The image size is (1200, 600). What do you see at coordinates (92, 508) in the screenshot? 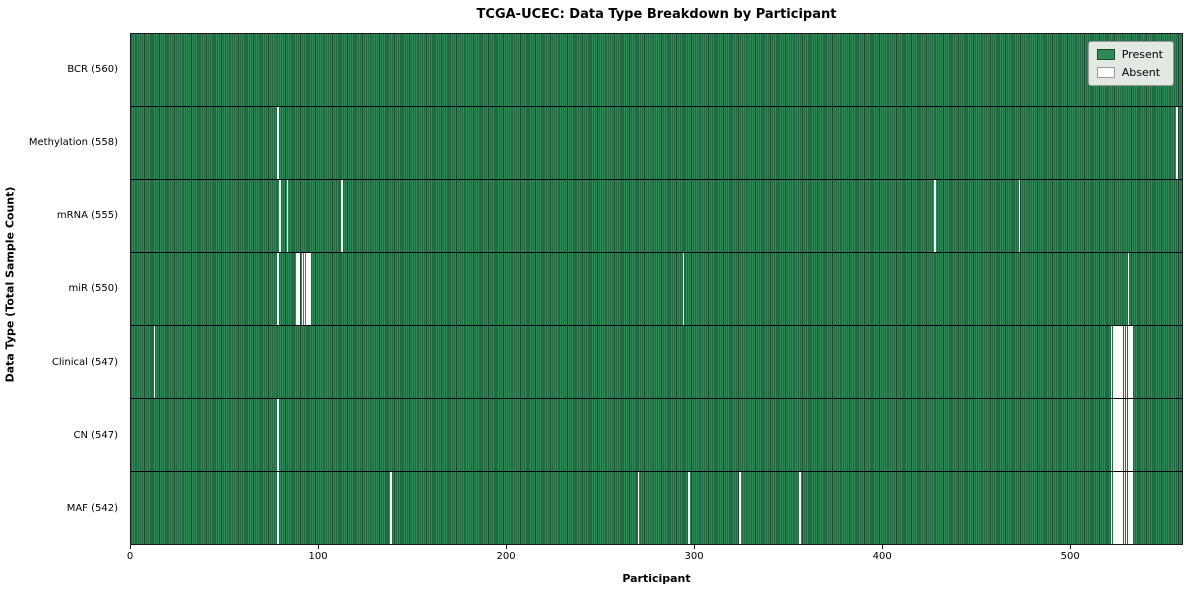
I see `y-tick-label: MAF (542)` at bounding box center [92, 508].